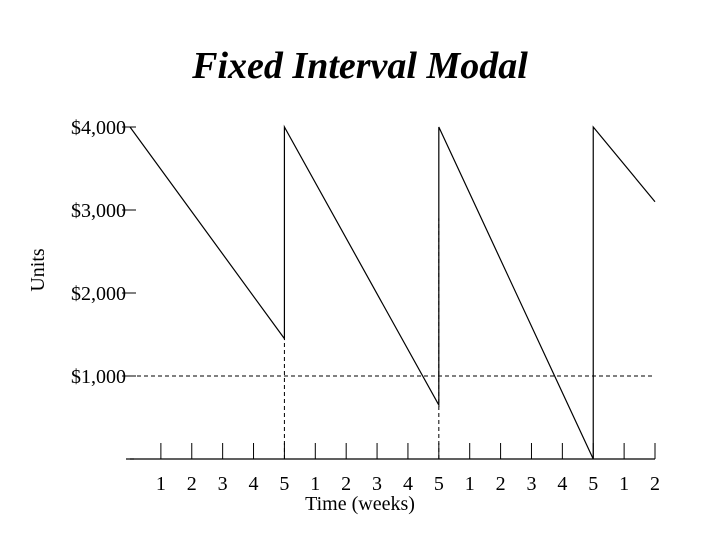  What do you see at coordinates (98, 294) in the screenshot?
I see `y-tick-label: $2,000` at bounding box center [98, 294].